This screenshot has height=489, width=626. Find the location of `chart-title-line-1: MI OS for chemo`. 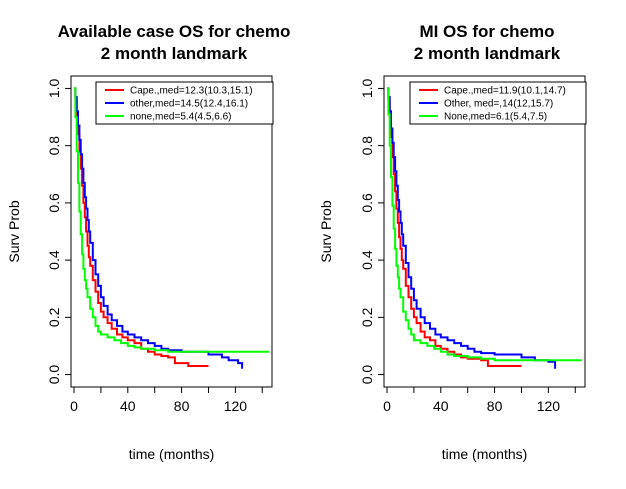

chart-title-line-1: MI OS for chemo is located at coordinates (486, 31).